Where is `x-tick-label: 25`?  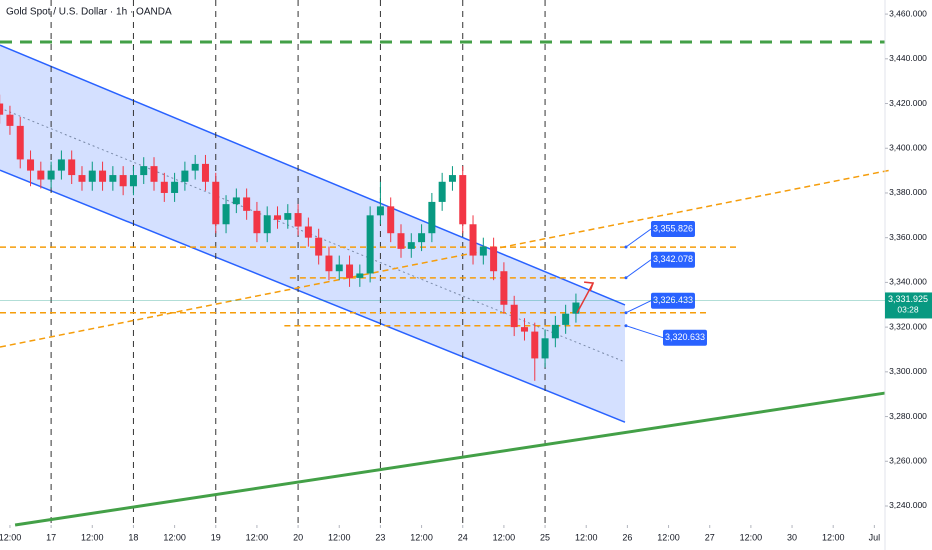
x-tick-label: 25 is located at coordinates (545, 537).